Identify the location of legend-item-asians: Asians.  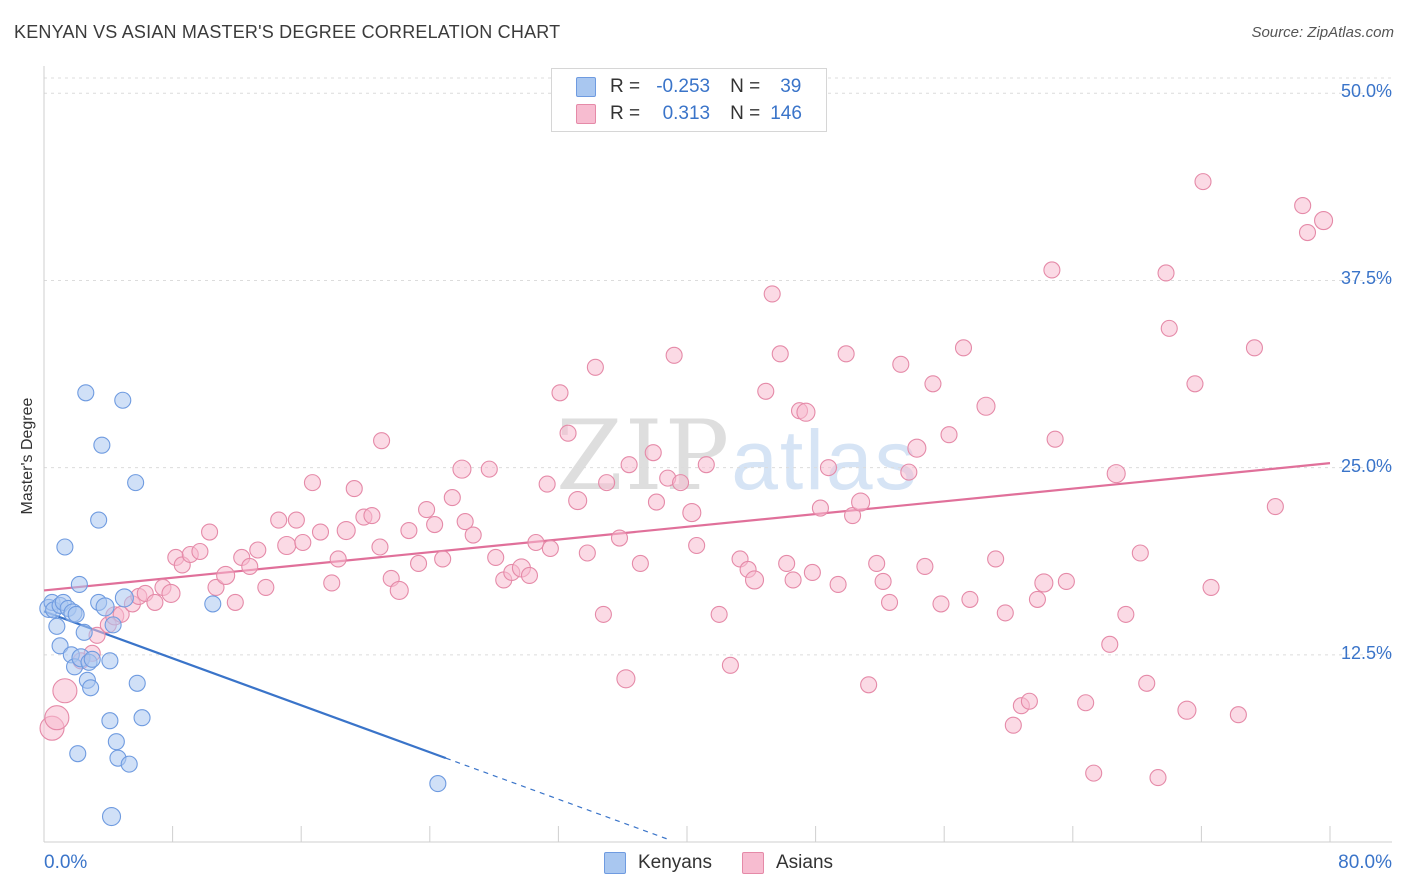
(787, 863).